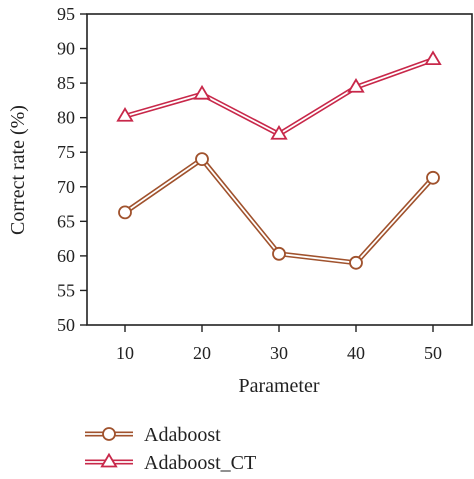 Image resolution: width=474 pixels, height=479 pixels. I want to click on x-axis-ticks: 10 20 30 40 50, so click(279, 344).